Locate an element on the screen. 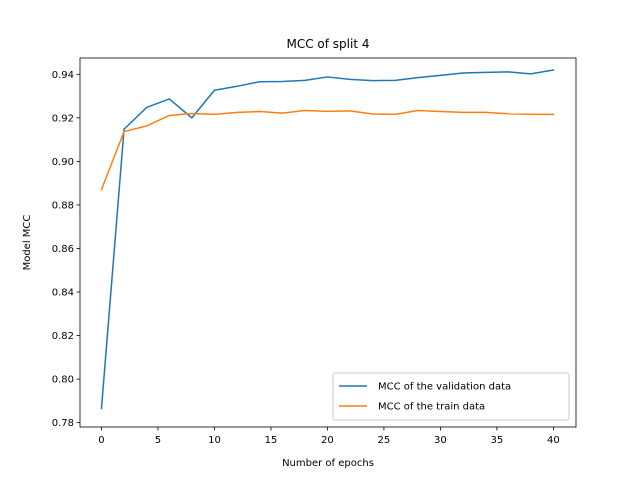  y-tick-label: 0.90 is located at coordinates (63, 162).